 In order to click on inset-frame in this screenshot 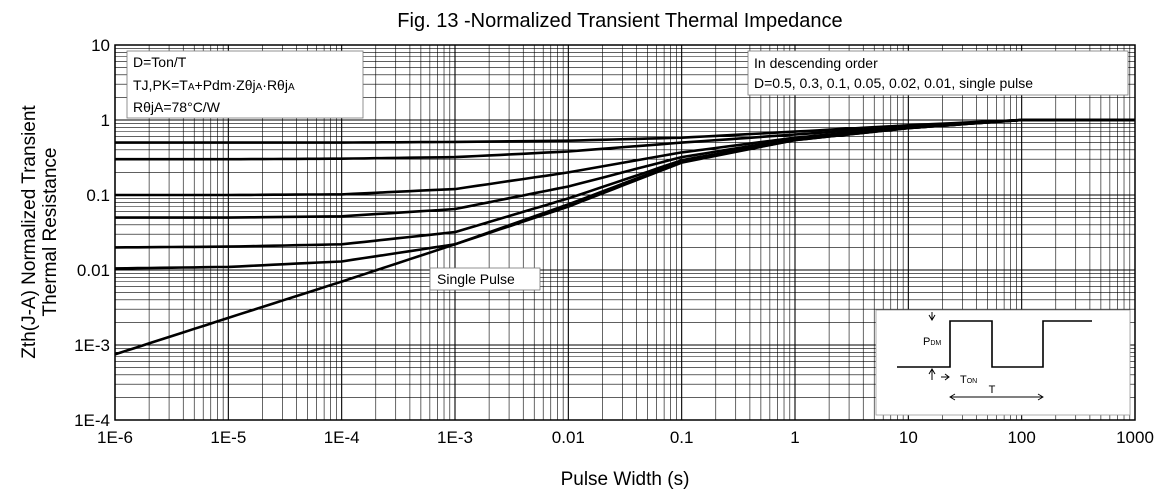, I will do `click(1003, 362)`.